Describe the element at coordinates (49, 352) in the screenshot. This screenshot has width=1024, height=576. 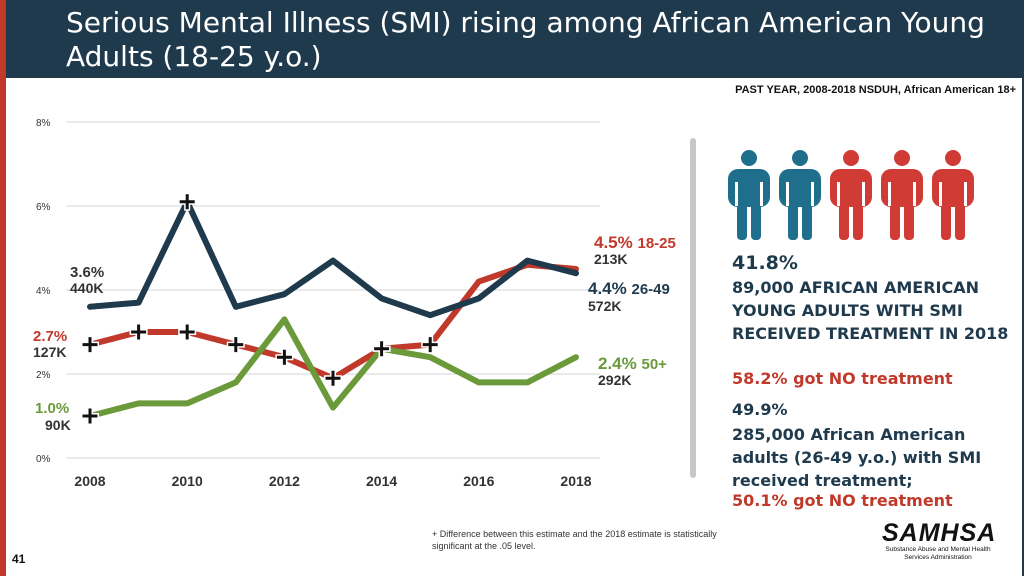
I see `annotation-start-18-25-count: 127K` at that location.